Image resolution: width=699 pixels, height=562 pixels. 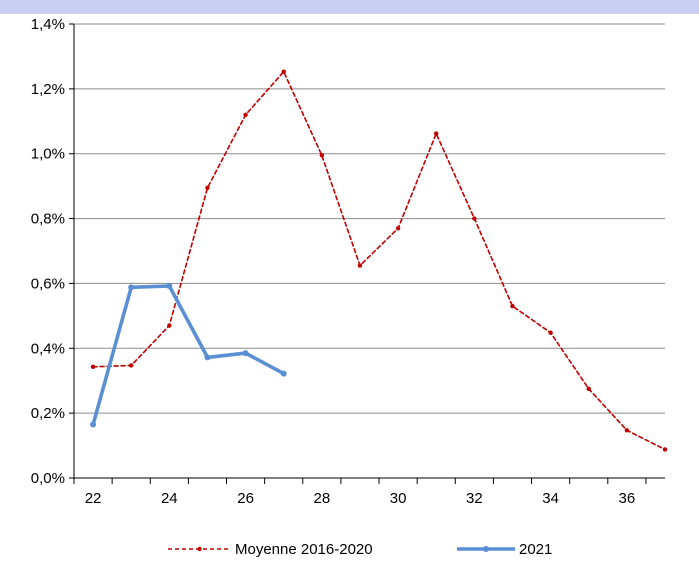 What do you see at coordinates (474, 498) in the screenshot?
I see `x-tick-label-5: 32` at bounding box center [474, 498].